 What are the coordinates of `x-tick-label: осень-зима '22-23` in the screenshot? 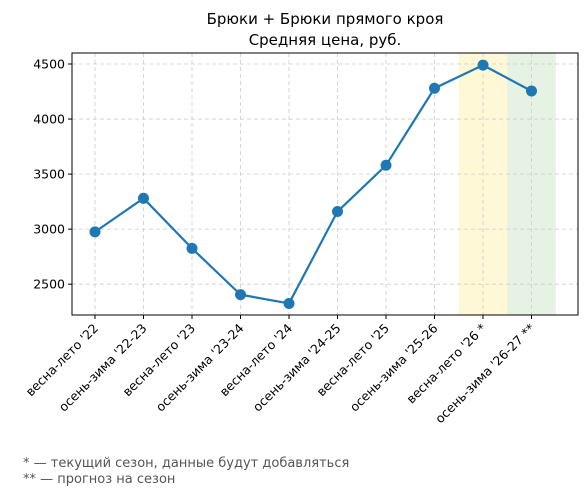 It's located at (103, 368).